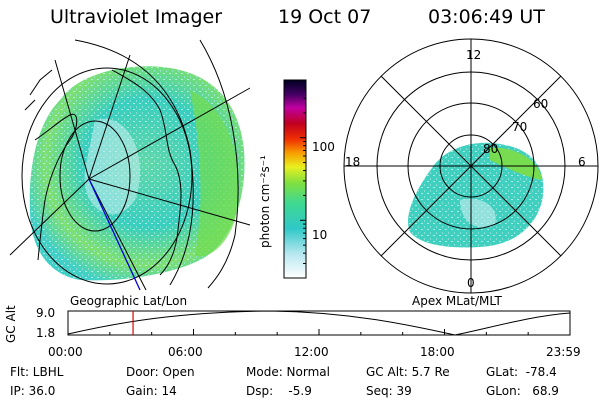 The height and width of the screenshot is (400, 600). I want to click on mlat-label-80: 80, so click(491, 149).